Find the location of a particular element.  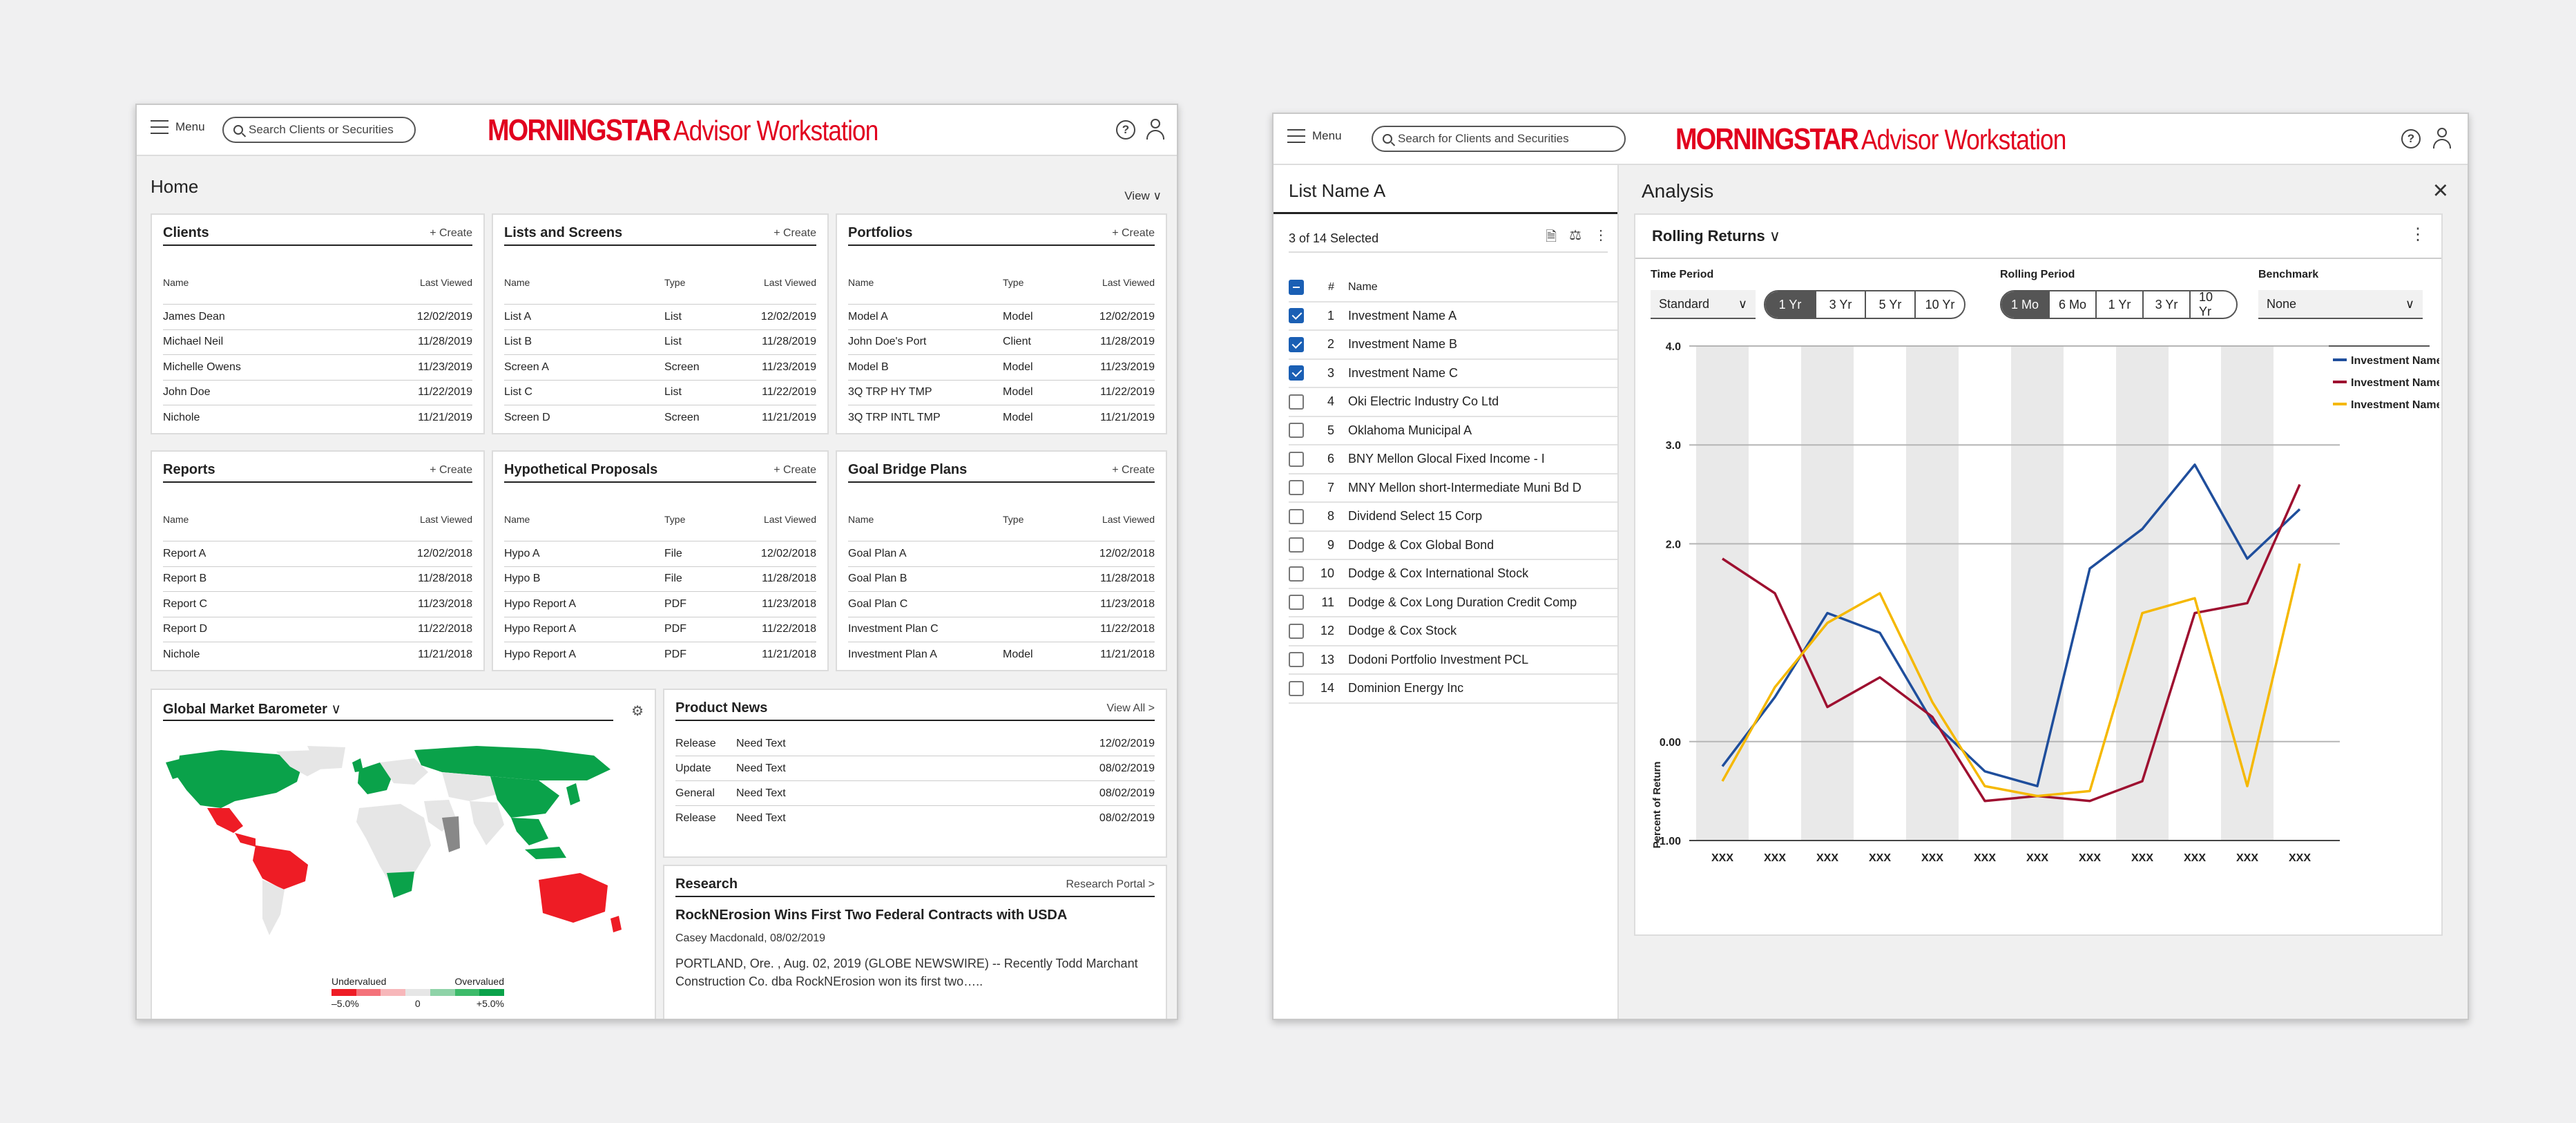

table-row: Hypo B File 11/28/2018 is located at coordinates (660, 579).